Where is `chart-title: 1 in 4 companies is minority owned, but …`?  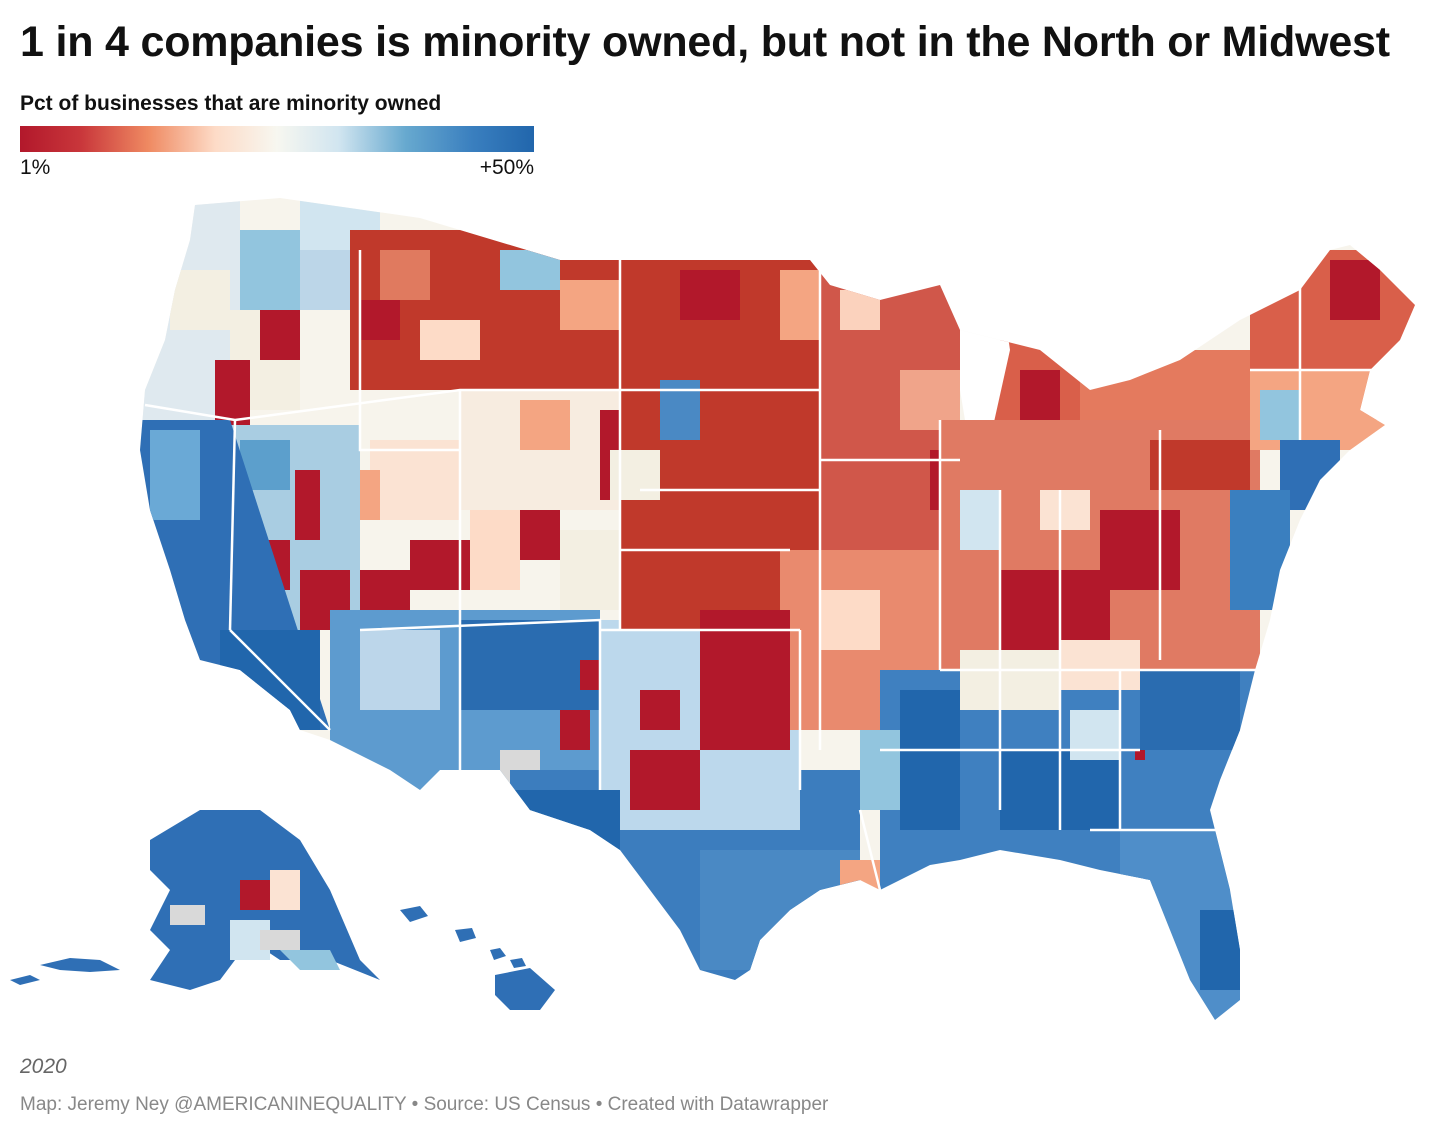 chart-title: 1 in 4 companies is minority owned, but … is located at coordinates (705, 42).